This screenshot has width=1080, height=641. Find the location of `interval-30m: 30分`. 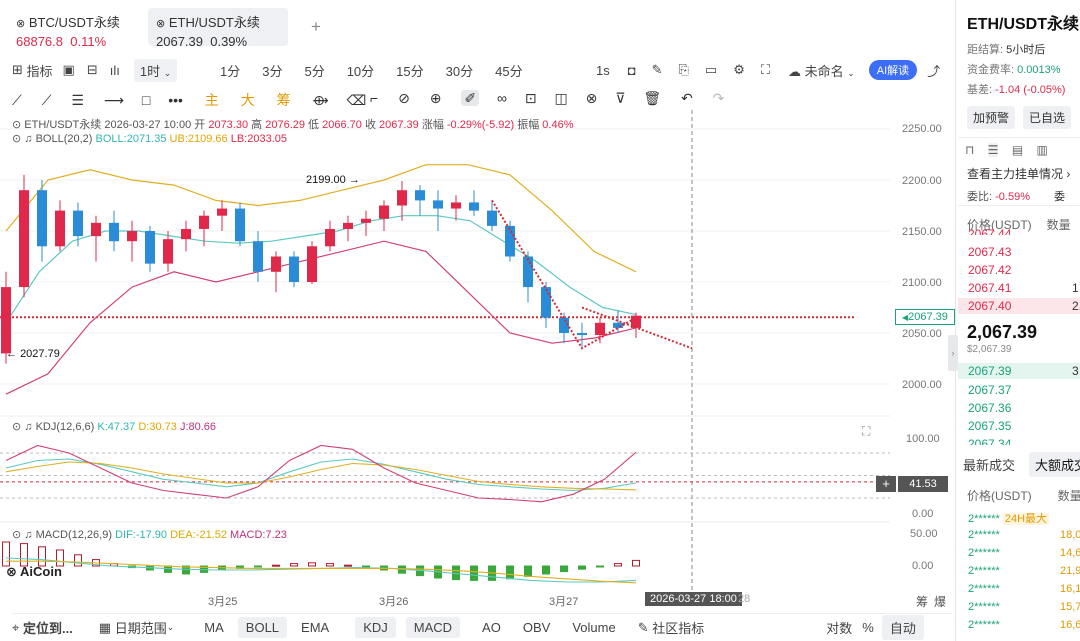

interval-30m: 30分 is located at coordinates (459, 71).